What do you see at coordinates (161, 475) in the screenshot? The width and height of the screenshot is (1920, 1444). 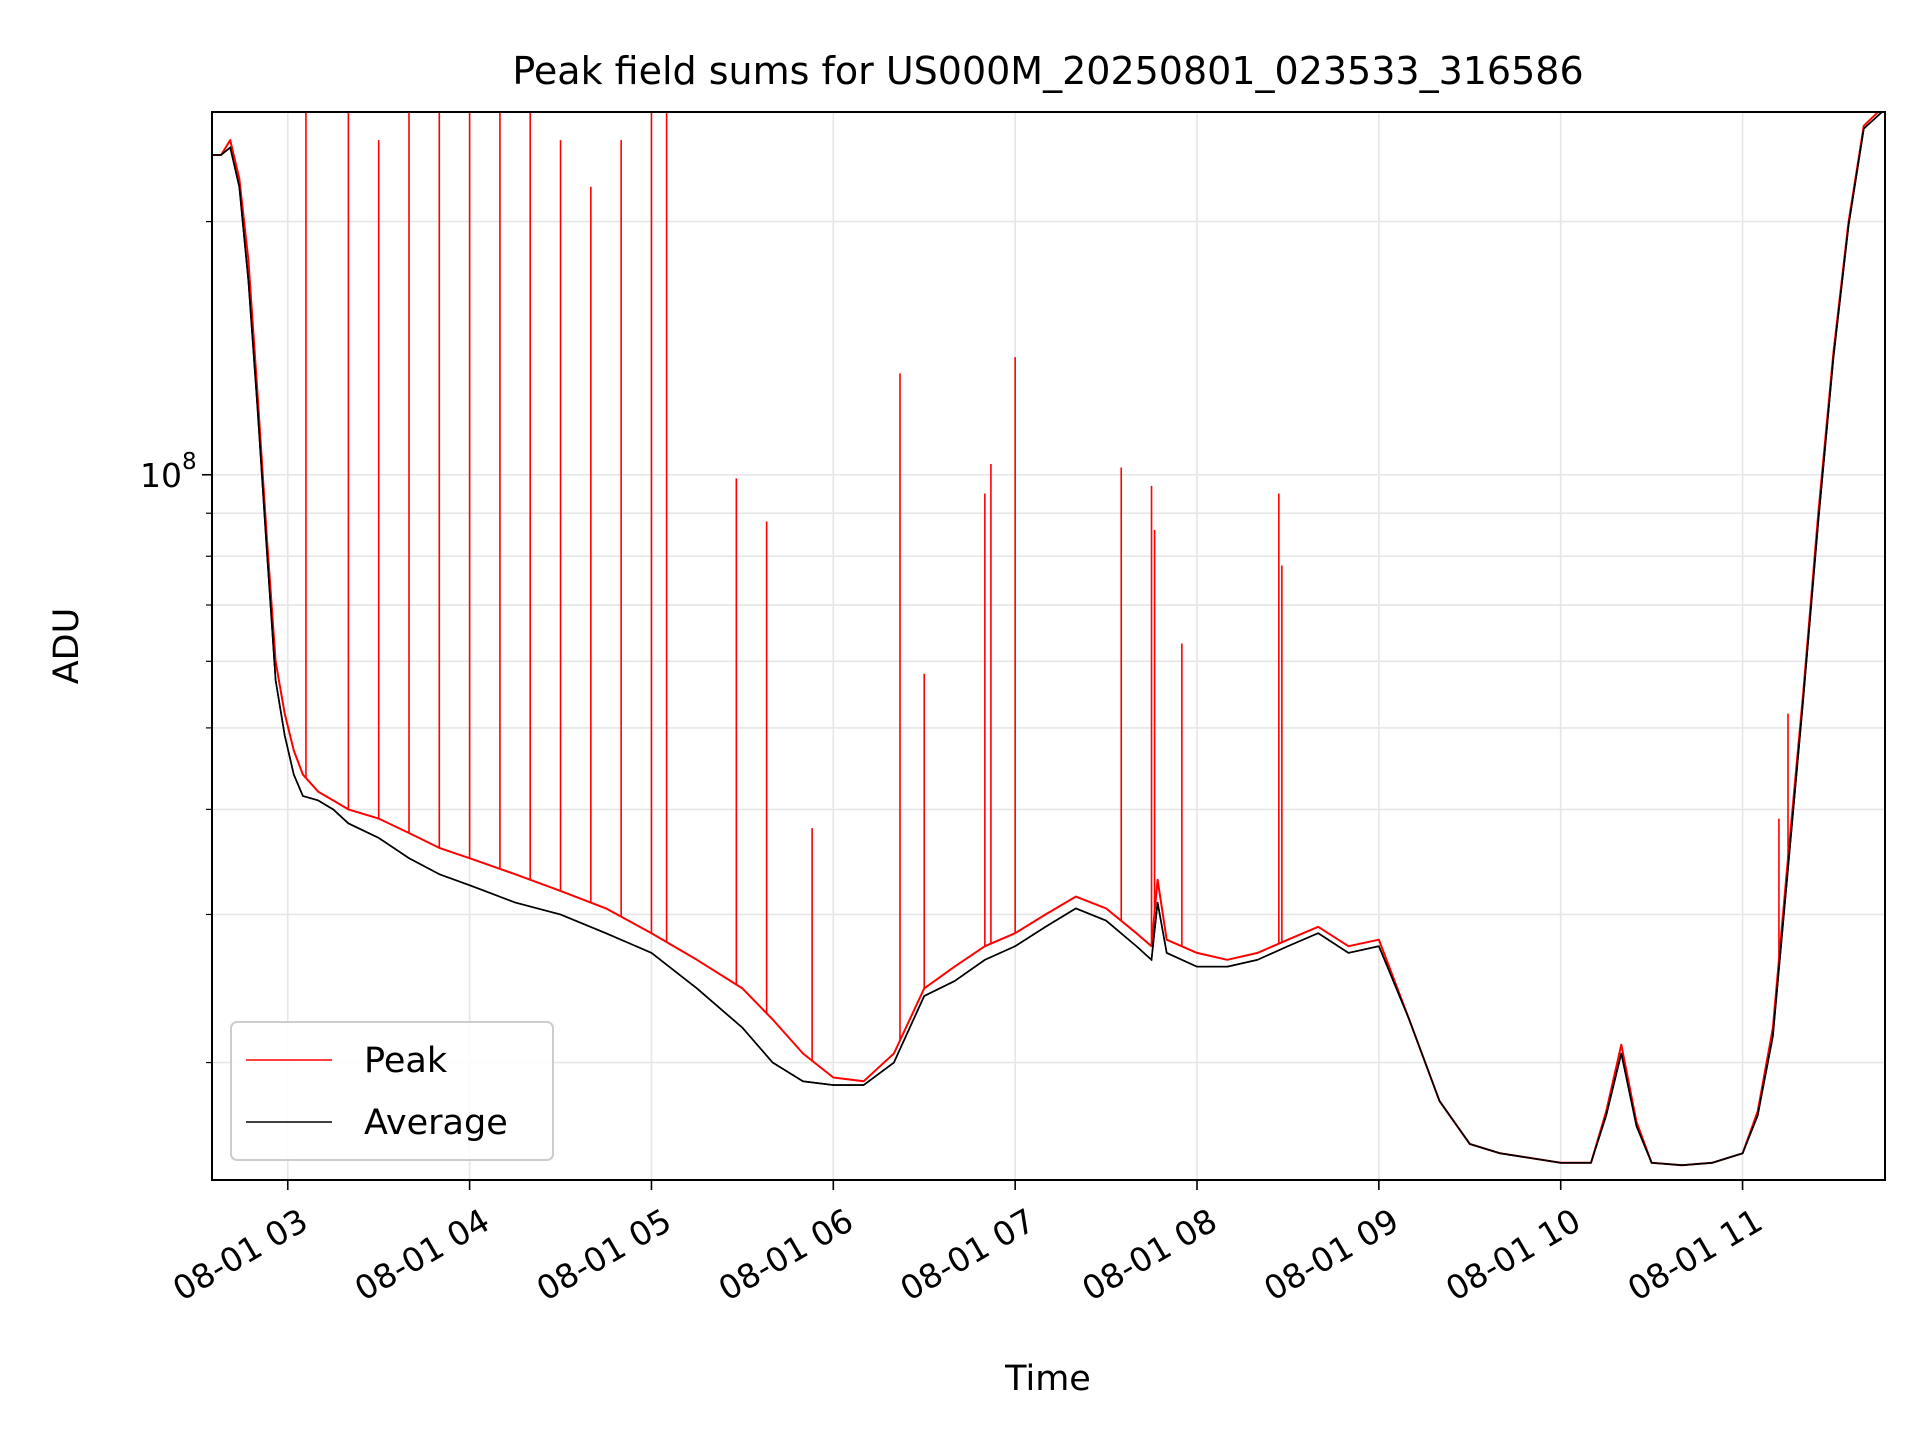 I see `y-tick-label: 10` at bounding box center [161, 475].